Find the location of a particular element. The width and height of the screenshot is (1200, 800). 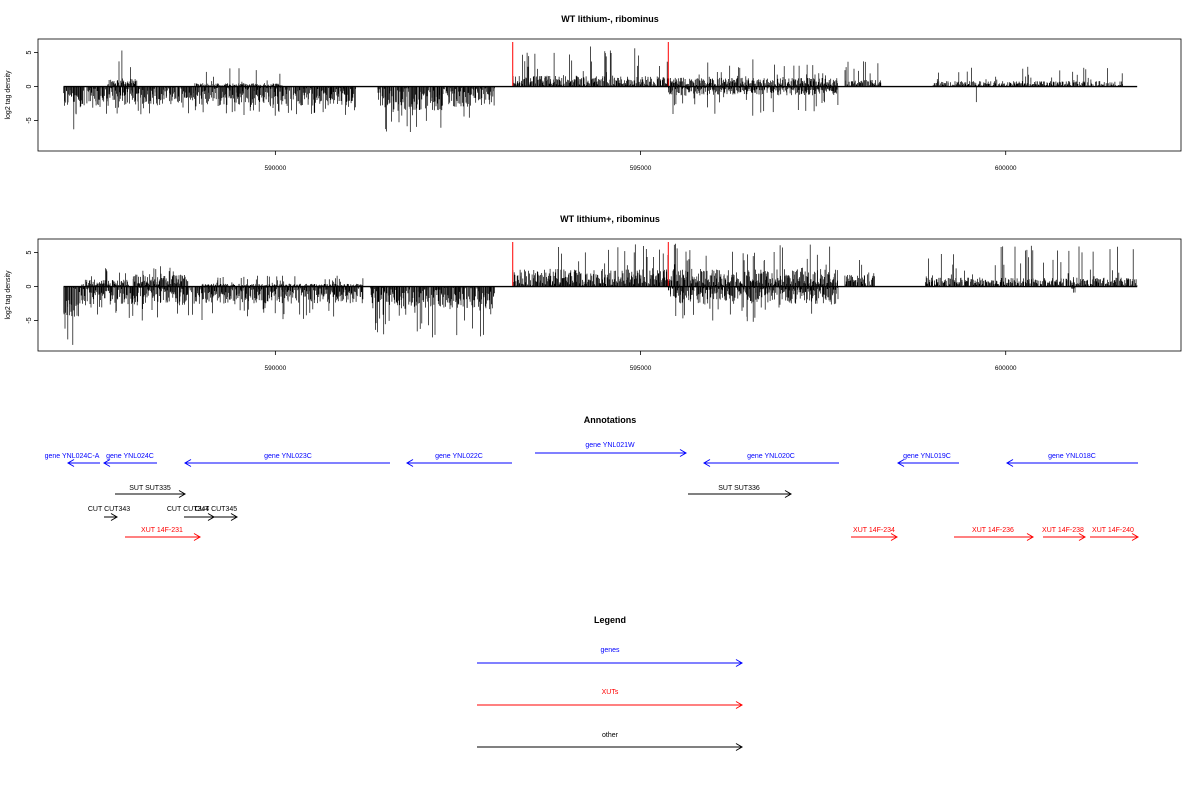

xut-label: XUT 14F-234 is located at coordinates (874, 530).